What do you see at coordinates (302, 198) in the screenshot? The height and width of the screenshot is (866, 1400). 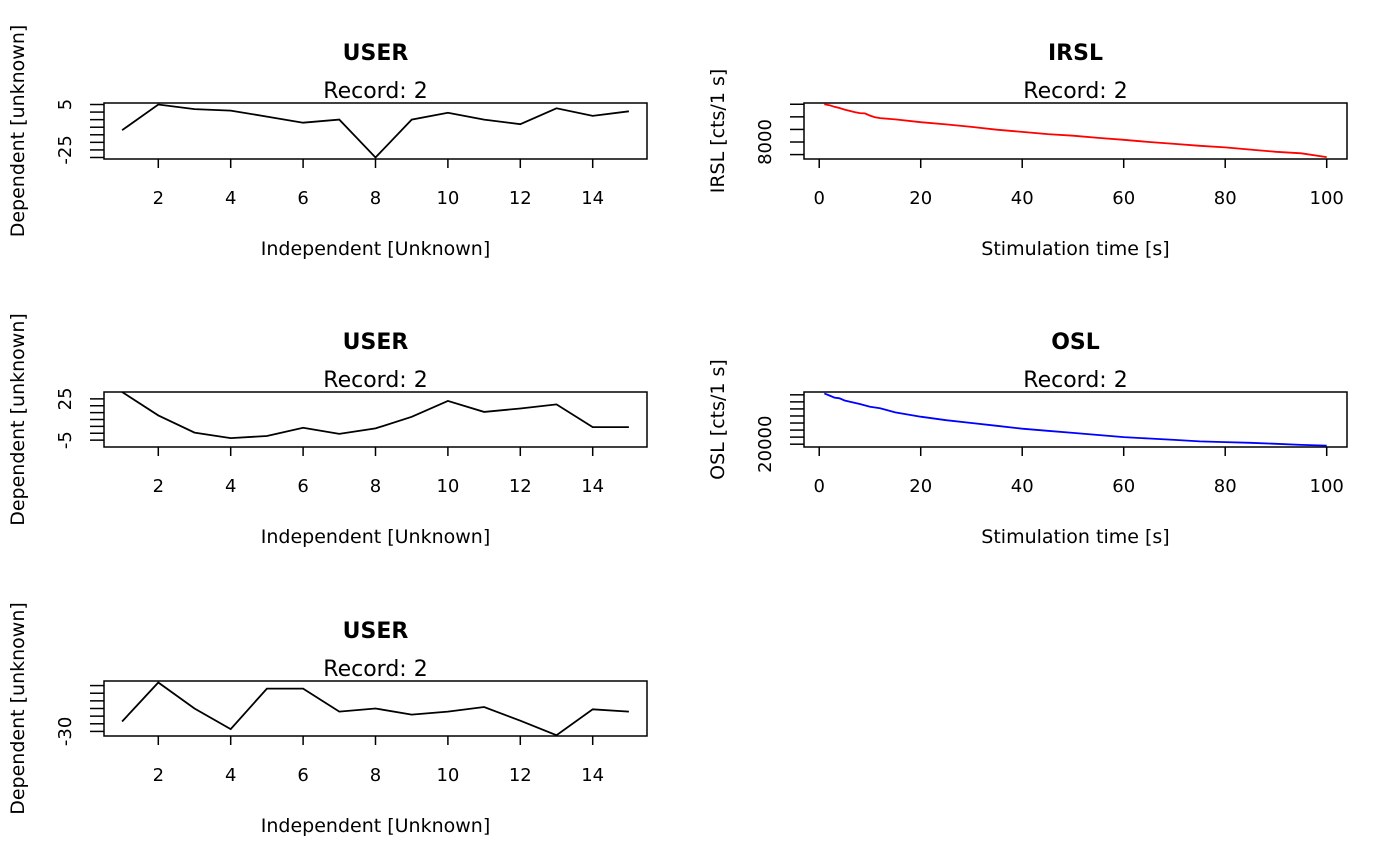 I see `x-tick-label-0-2: 6` at bounding box center [302, 198].